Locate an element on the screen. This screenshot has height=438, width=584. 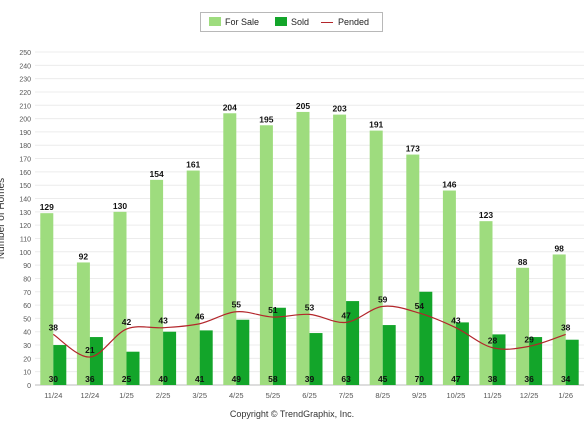
data-label-for-sale: 195 is located at coordinates (266, 119).